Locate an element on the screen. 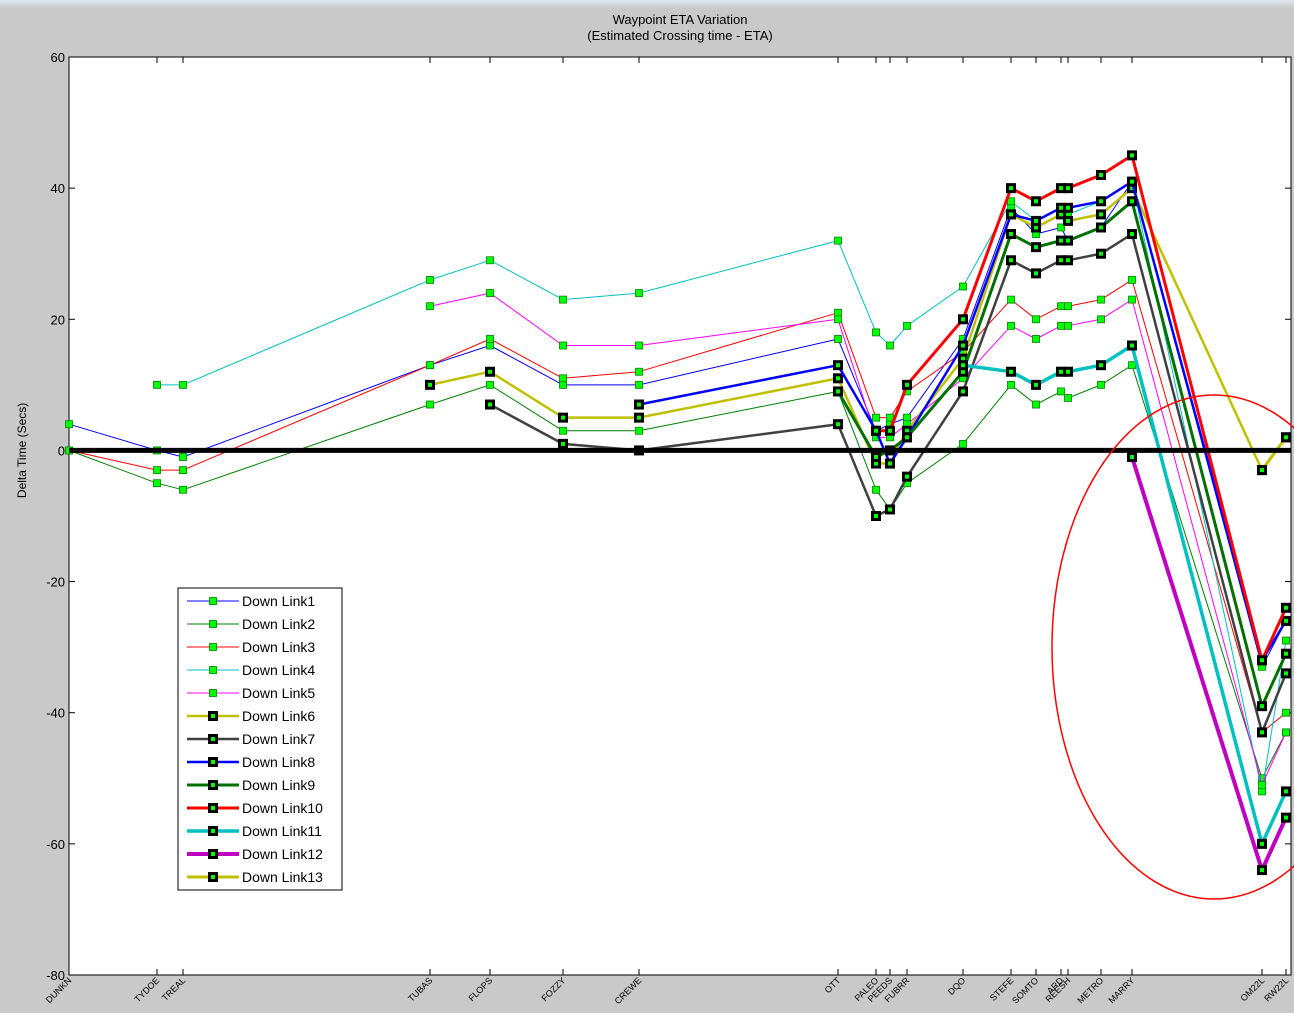 The image size is (1294, 1013). legend-label: Down Link10 is located at coordinates (282, 808).